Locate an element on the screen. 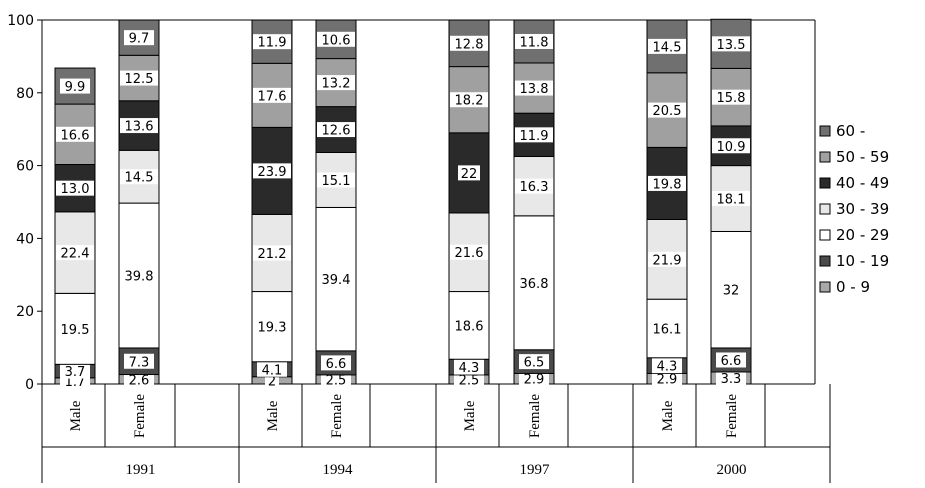 The width and height of the screenshot is (925, 488). data-label: 3.3 is located at coordinates (731, 379).